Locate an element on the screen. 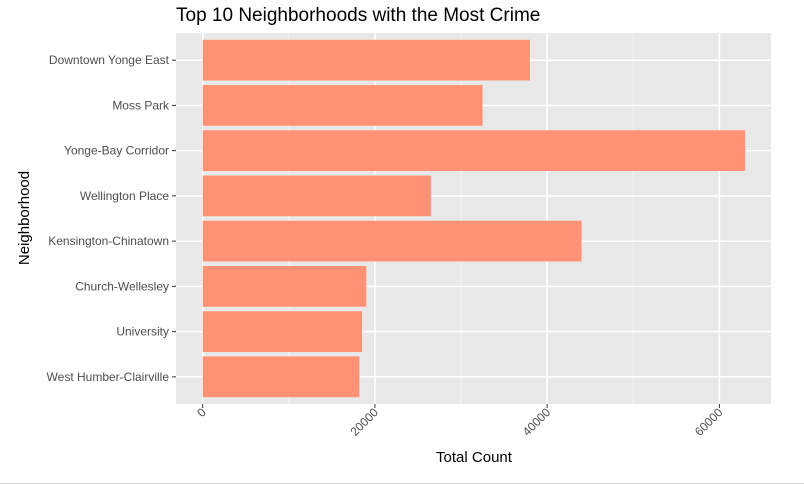 Image resolution: width=804 pixels, height=485 pixels. y-tick-label: Kensington-Chinatown is located at coordinates (108, 241).